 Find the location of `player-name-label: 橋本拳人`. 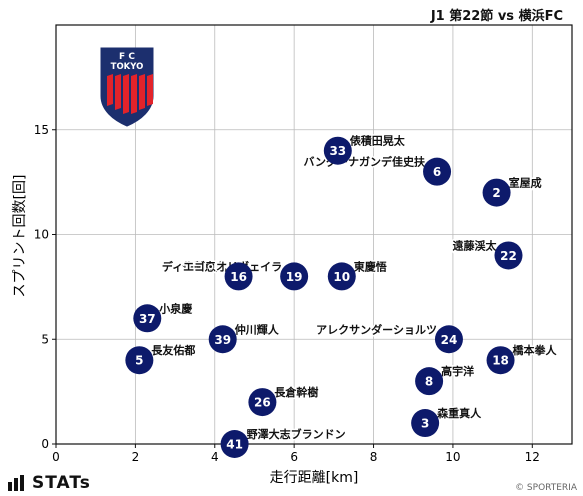

player-name-label: 橋本拳人 is located at coordinates (535, 350).